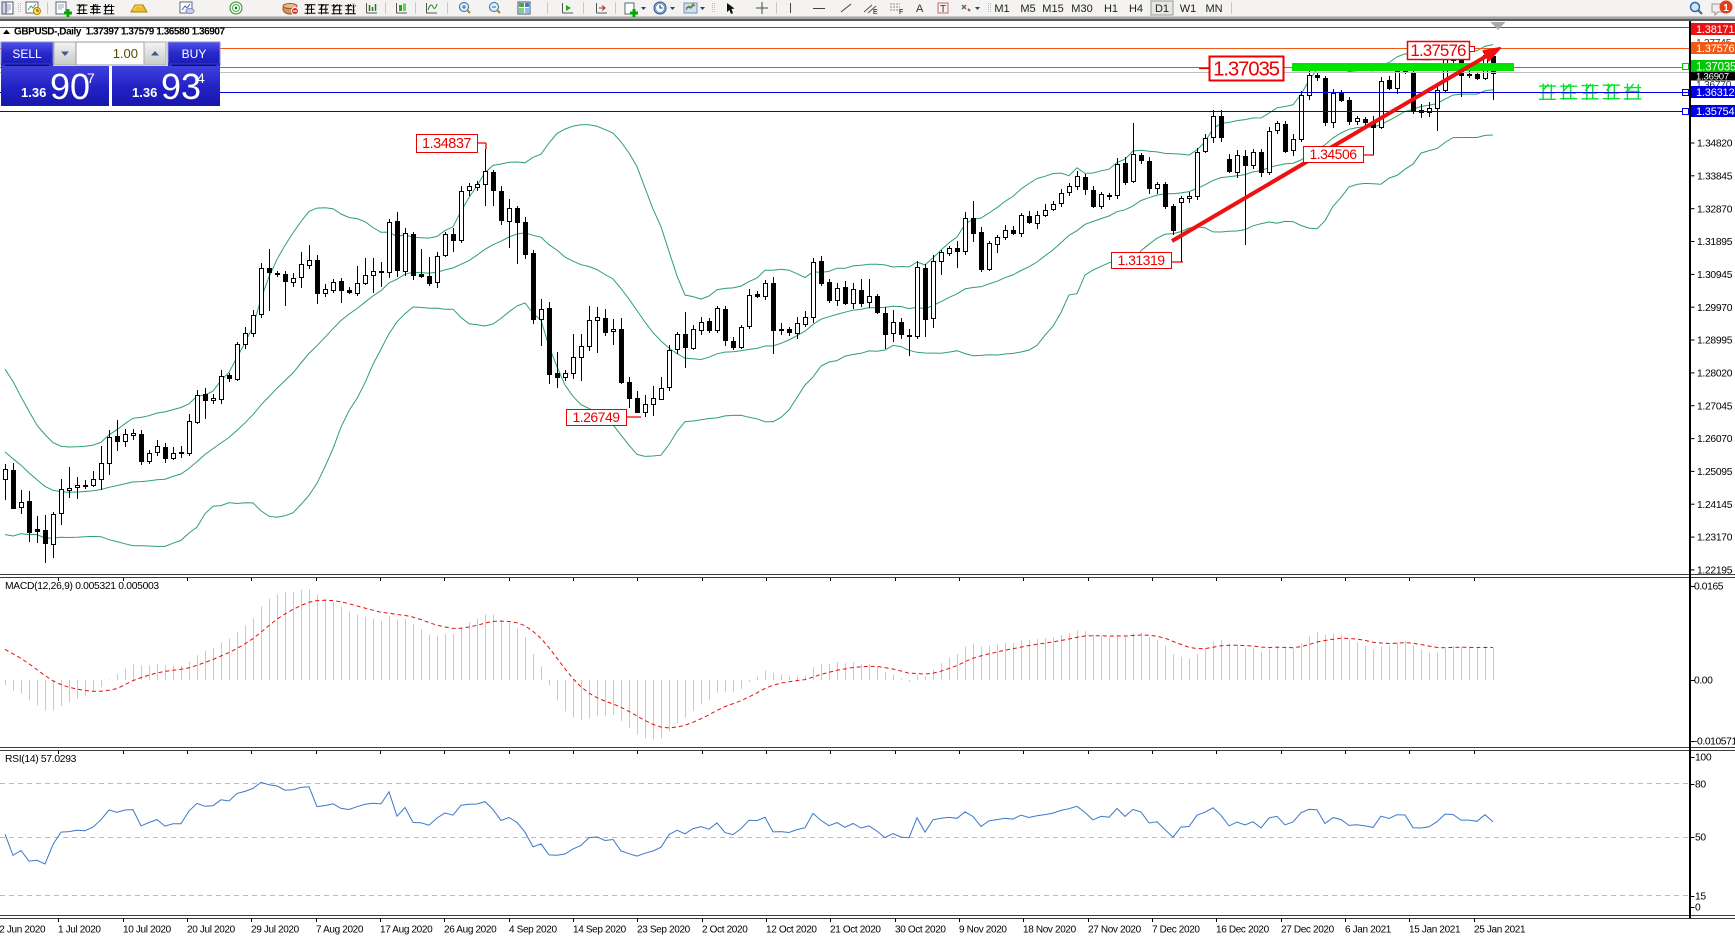  Describe the element at coordinates (1308, 930) in the screenshot. I see `svg-text: 27 Dec 2020` at that location.